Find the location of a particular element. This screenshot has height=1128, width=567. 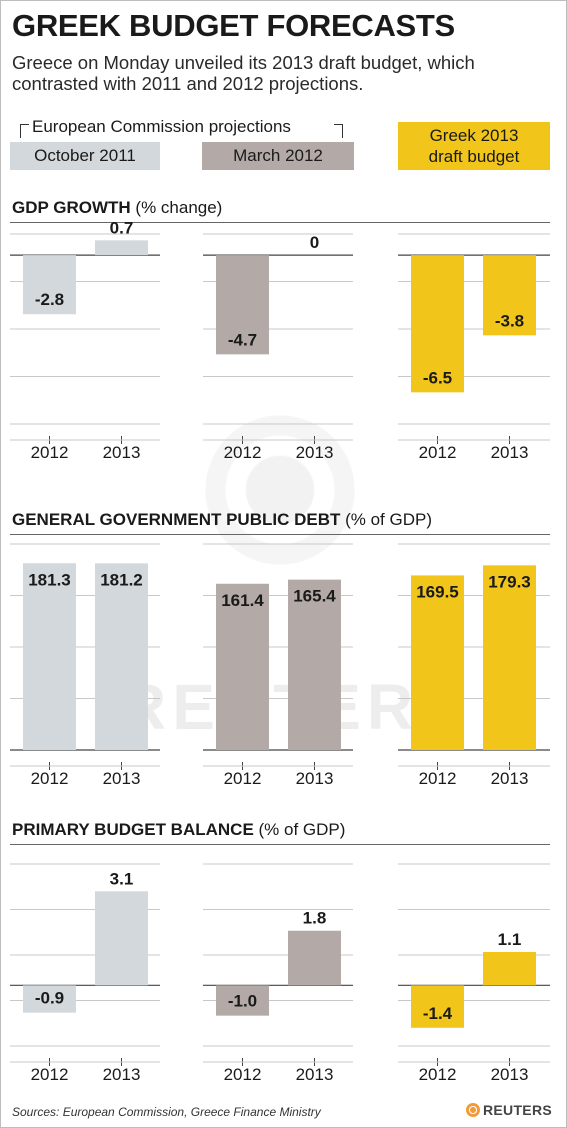

section-title-gdp: GDP GROWTH (% change) is located at coordinates (117, 208).